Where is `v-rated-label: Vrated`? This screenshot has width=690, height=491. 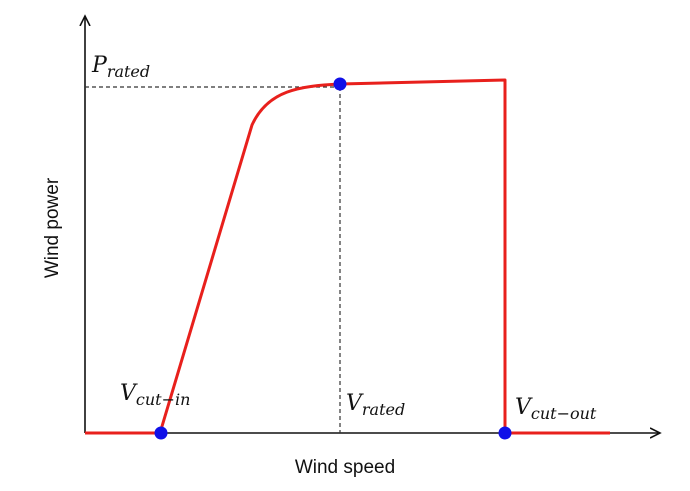 v-rated-label: Vrated is located at coordinates (375, 405).